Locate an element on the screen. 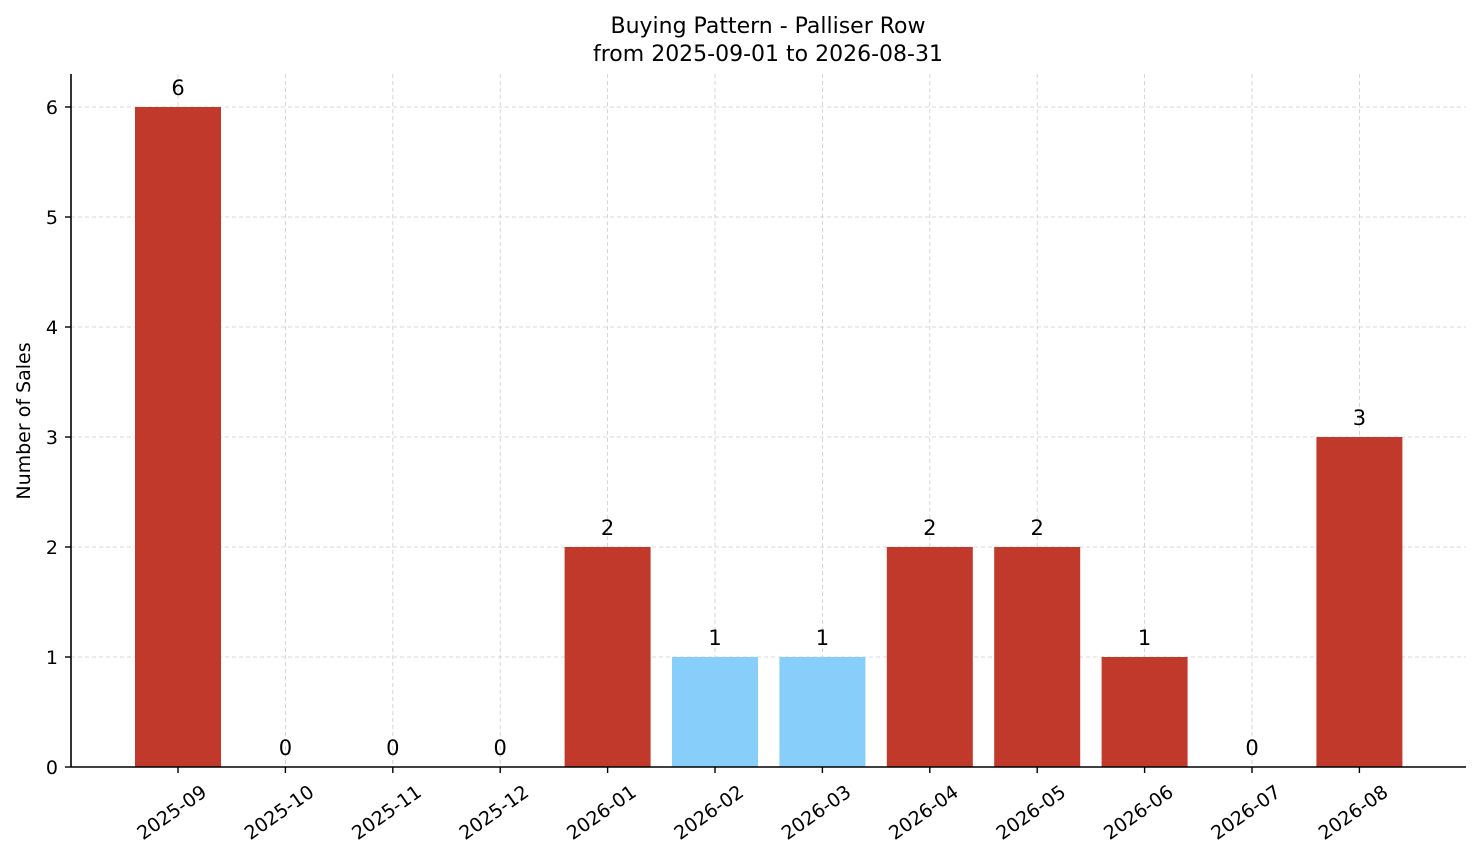 Image resolution: width=1481 pixels, height=863 pixels. y-tick-label: 5 is located at coordinates (52, 218).